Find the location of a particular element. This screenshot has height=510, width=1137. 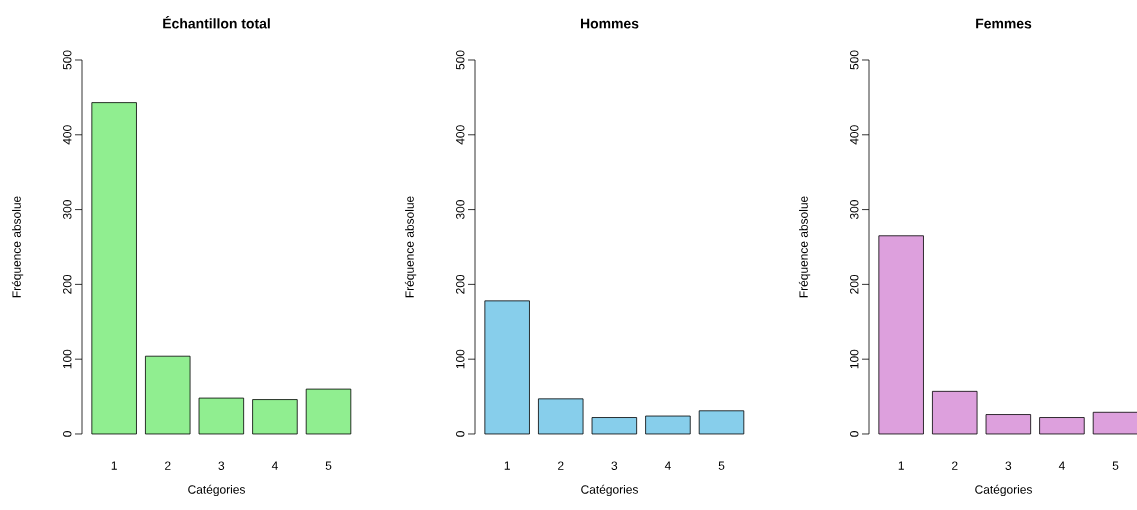

chart-title: Échantillon total is located at coordinates (216, 22).